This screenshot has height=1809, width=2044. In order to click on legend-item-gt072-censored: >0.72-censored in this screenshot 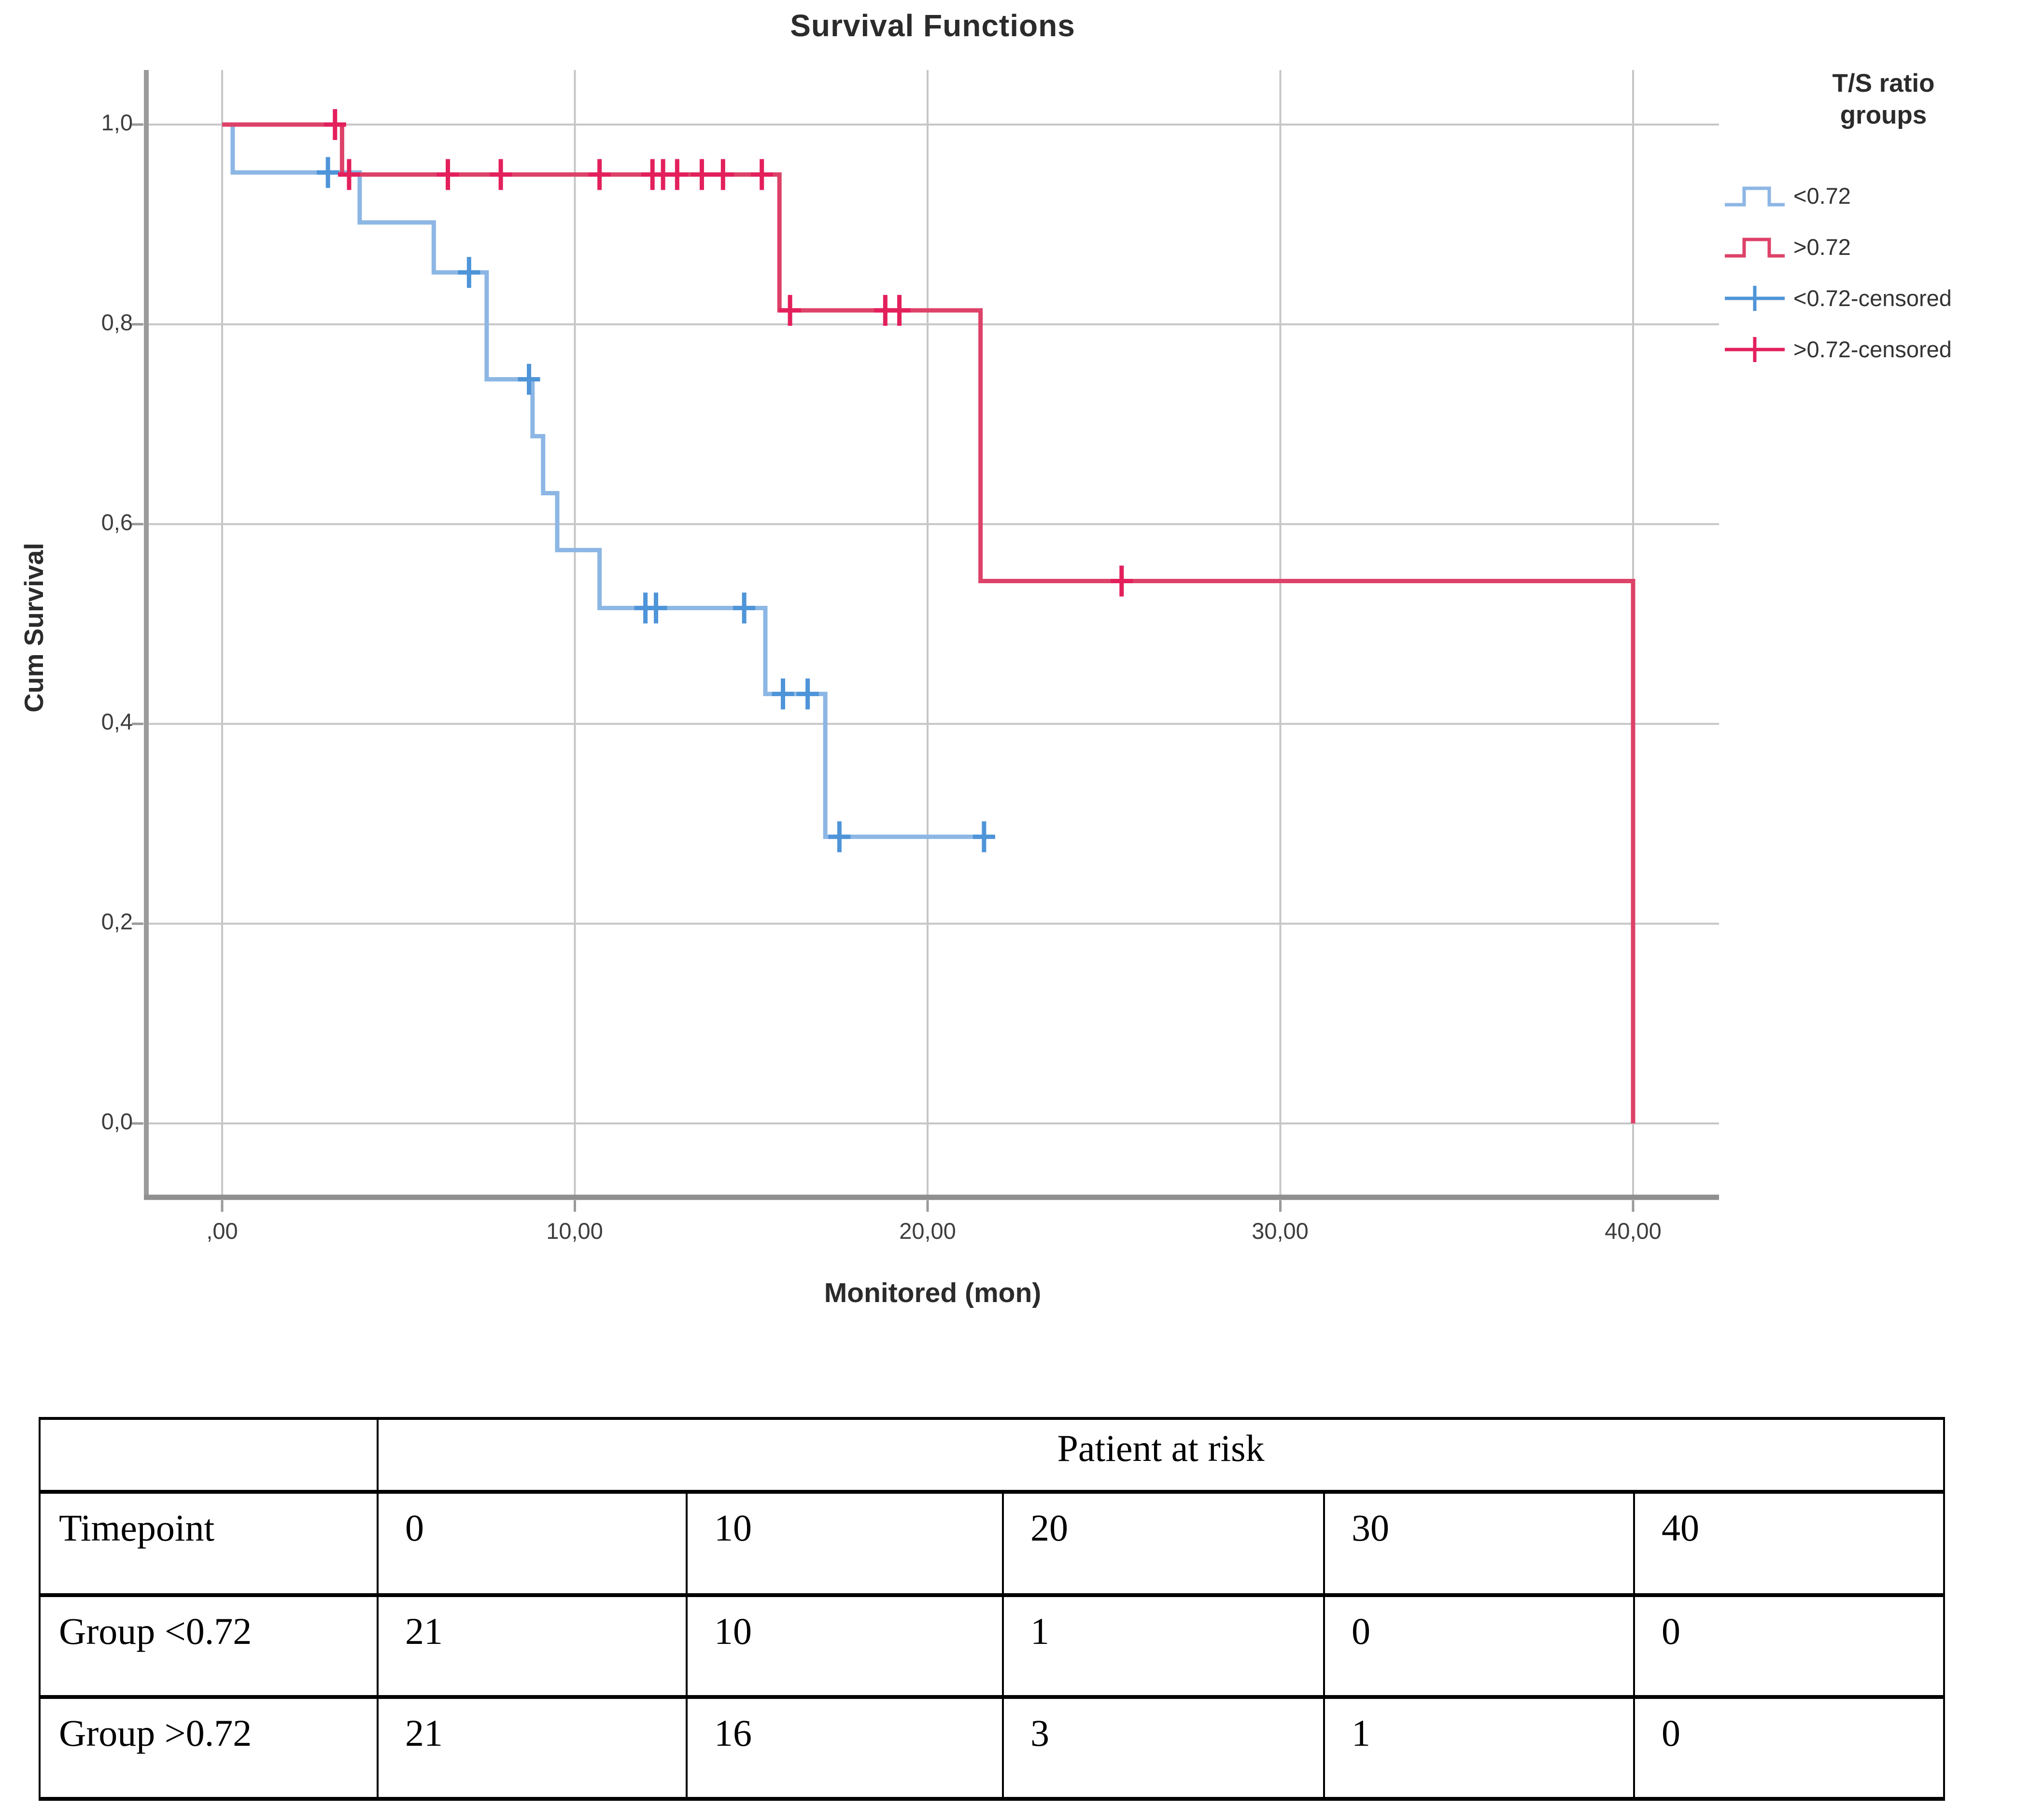, I will do `click(1884, 349)`.